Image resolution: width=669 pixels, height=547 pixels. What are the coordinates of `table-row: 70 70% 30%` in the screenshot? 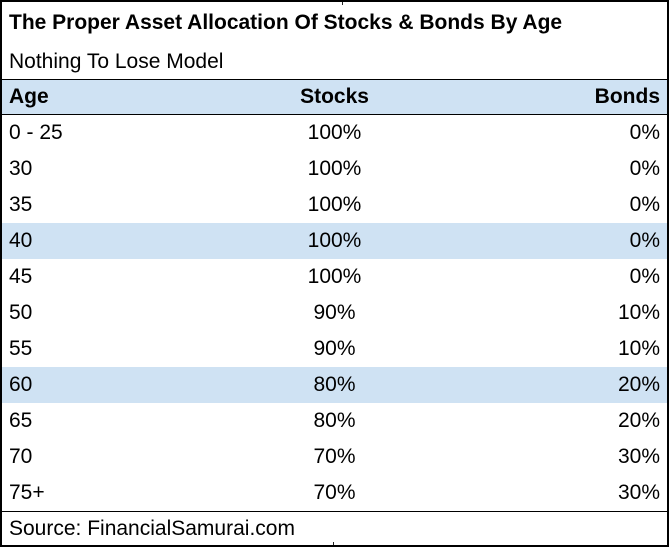 It's located at (334, 457).